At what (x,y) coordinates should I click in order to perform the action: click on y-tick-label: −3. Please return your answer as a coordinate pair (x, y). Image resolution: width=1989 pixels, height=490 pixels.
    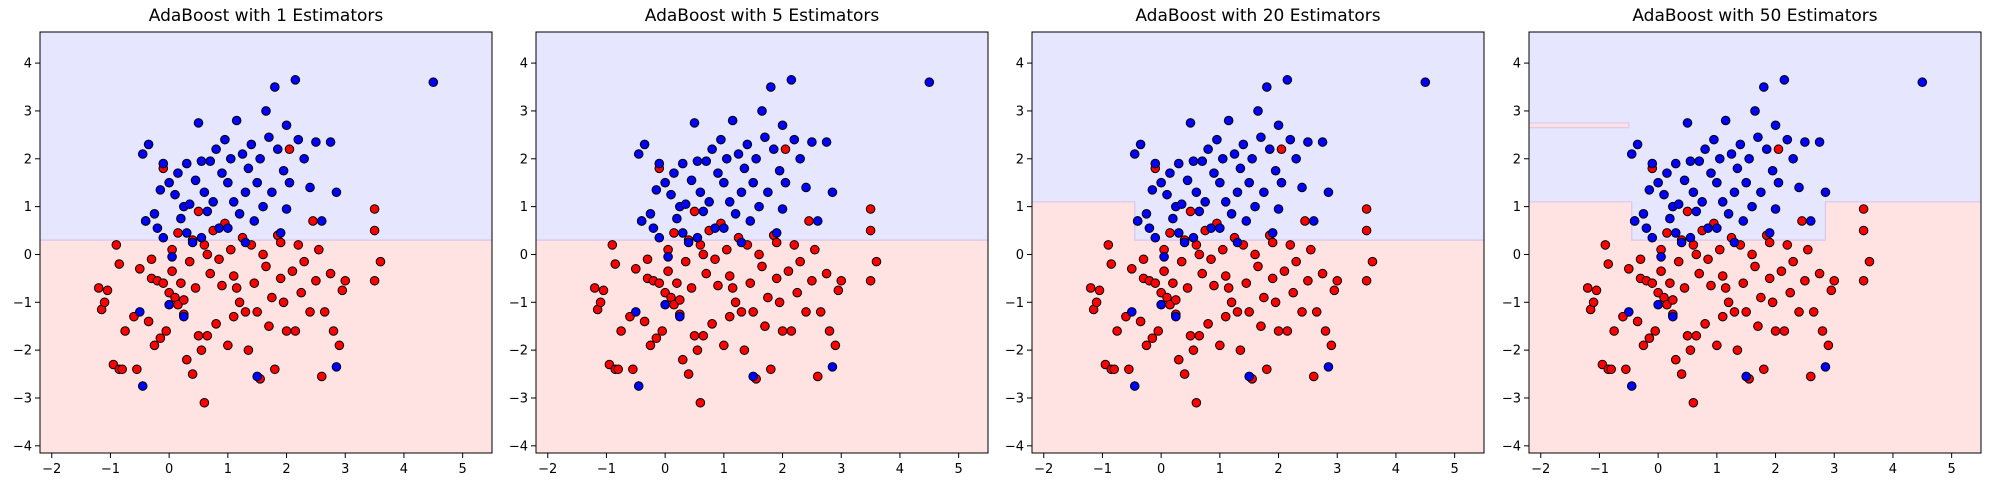
    Looking at the image, I should click on (1014, 398).